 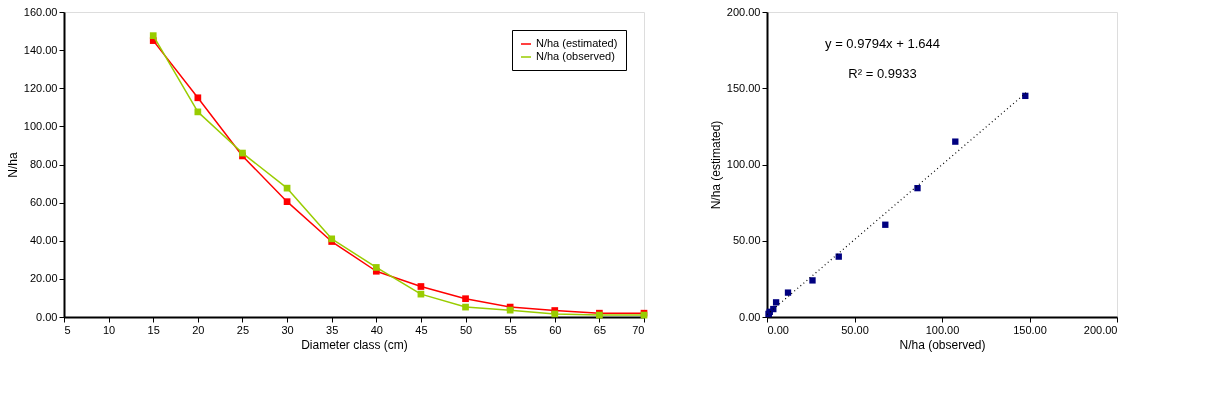 What do you see at coordinates (555, 329) in the screenshot?
I see `x-tick-label: 60` at bounding box center [555, 329].